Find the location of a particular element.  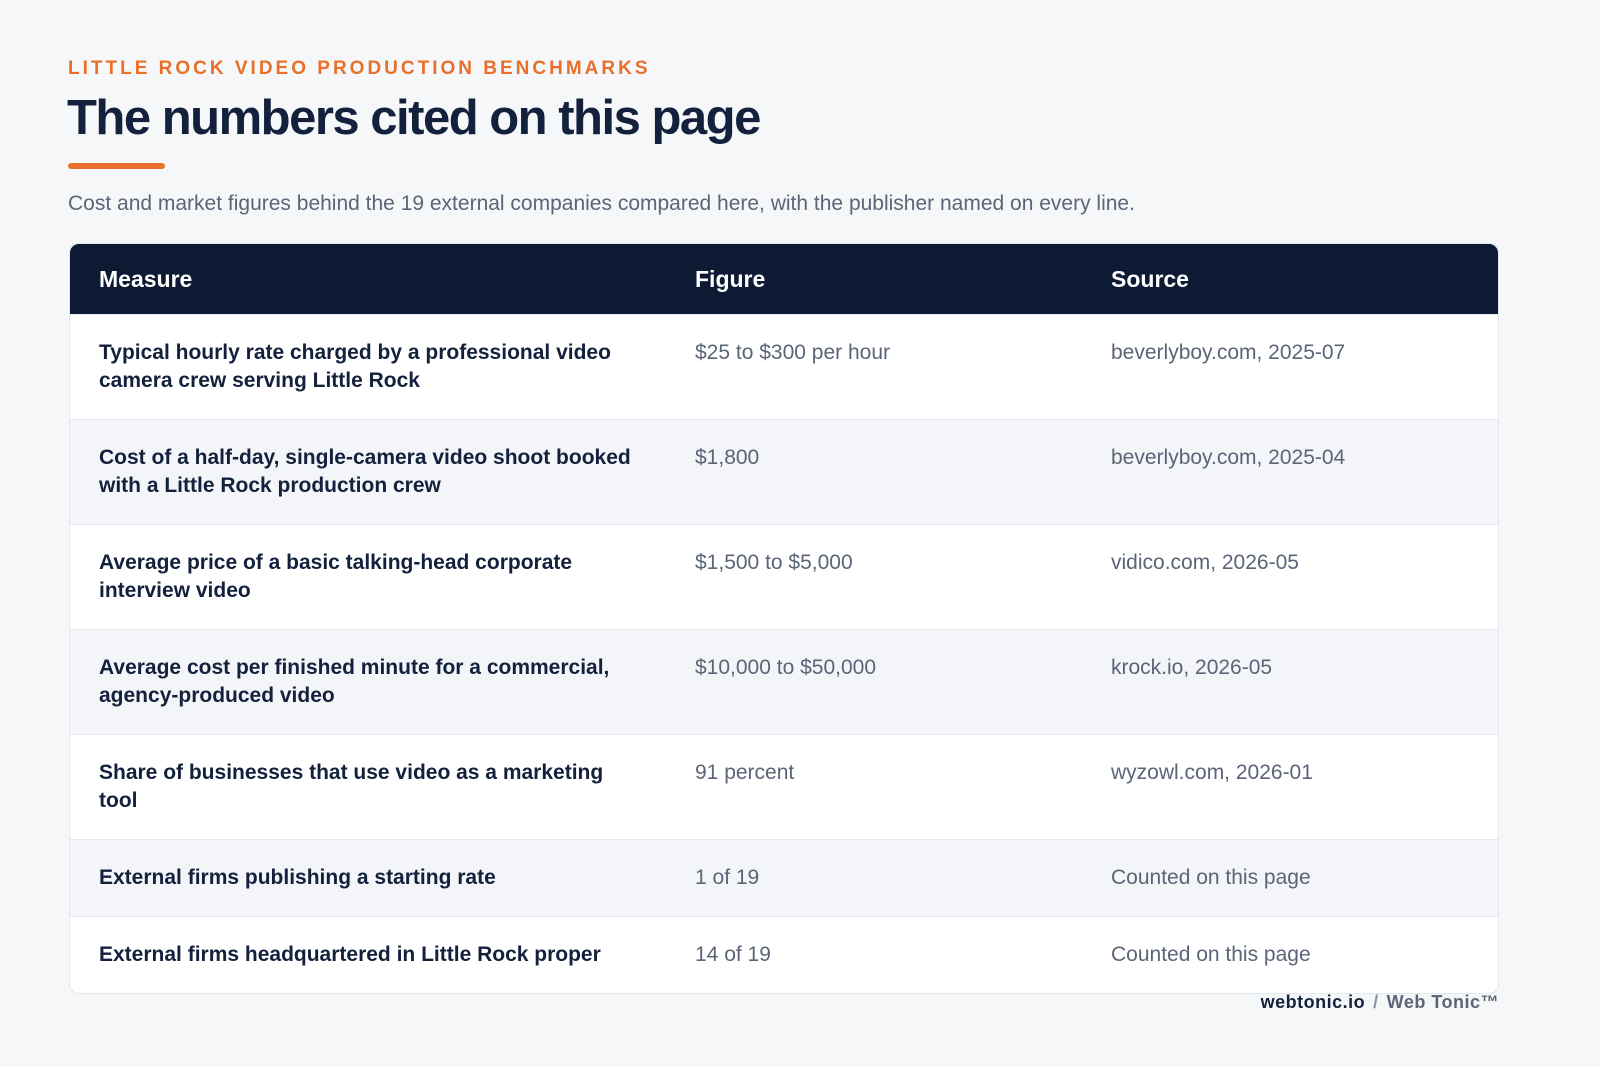

table-cell: vidico.com, 2026-05 is located at coordinates (1205, 562).